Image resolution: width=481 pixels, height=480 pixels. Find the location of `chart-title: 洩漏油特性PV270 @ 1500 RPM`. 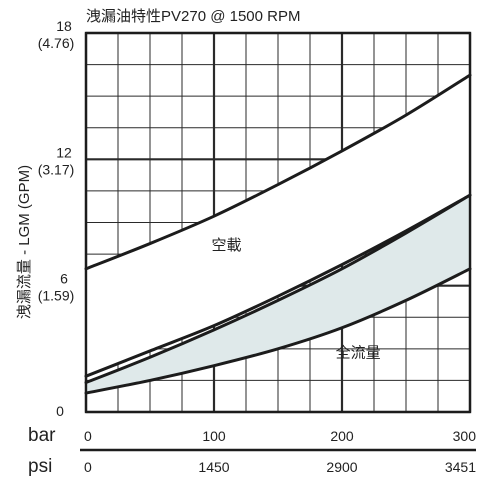

chart-title: 洩漏油特性PV270 @ 1500 RPM is located at coordinates (193, 16).